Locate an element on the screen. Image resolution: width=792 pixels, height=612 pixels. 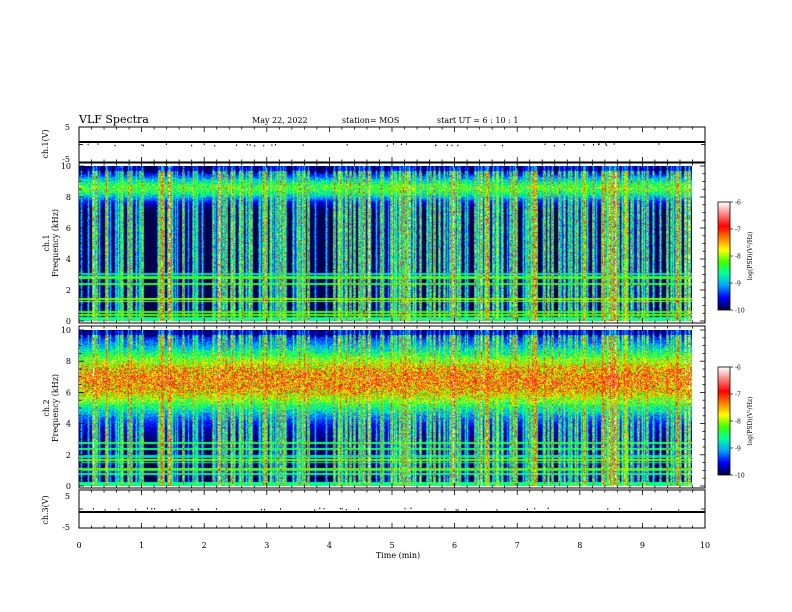
ch2-colorbar-ticks: -6 -7 -8 -9 -10 is located at coordinates (737, 422).